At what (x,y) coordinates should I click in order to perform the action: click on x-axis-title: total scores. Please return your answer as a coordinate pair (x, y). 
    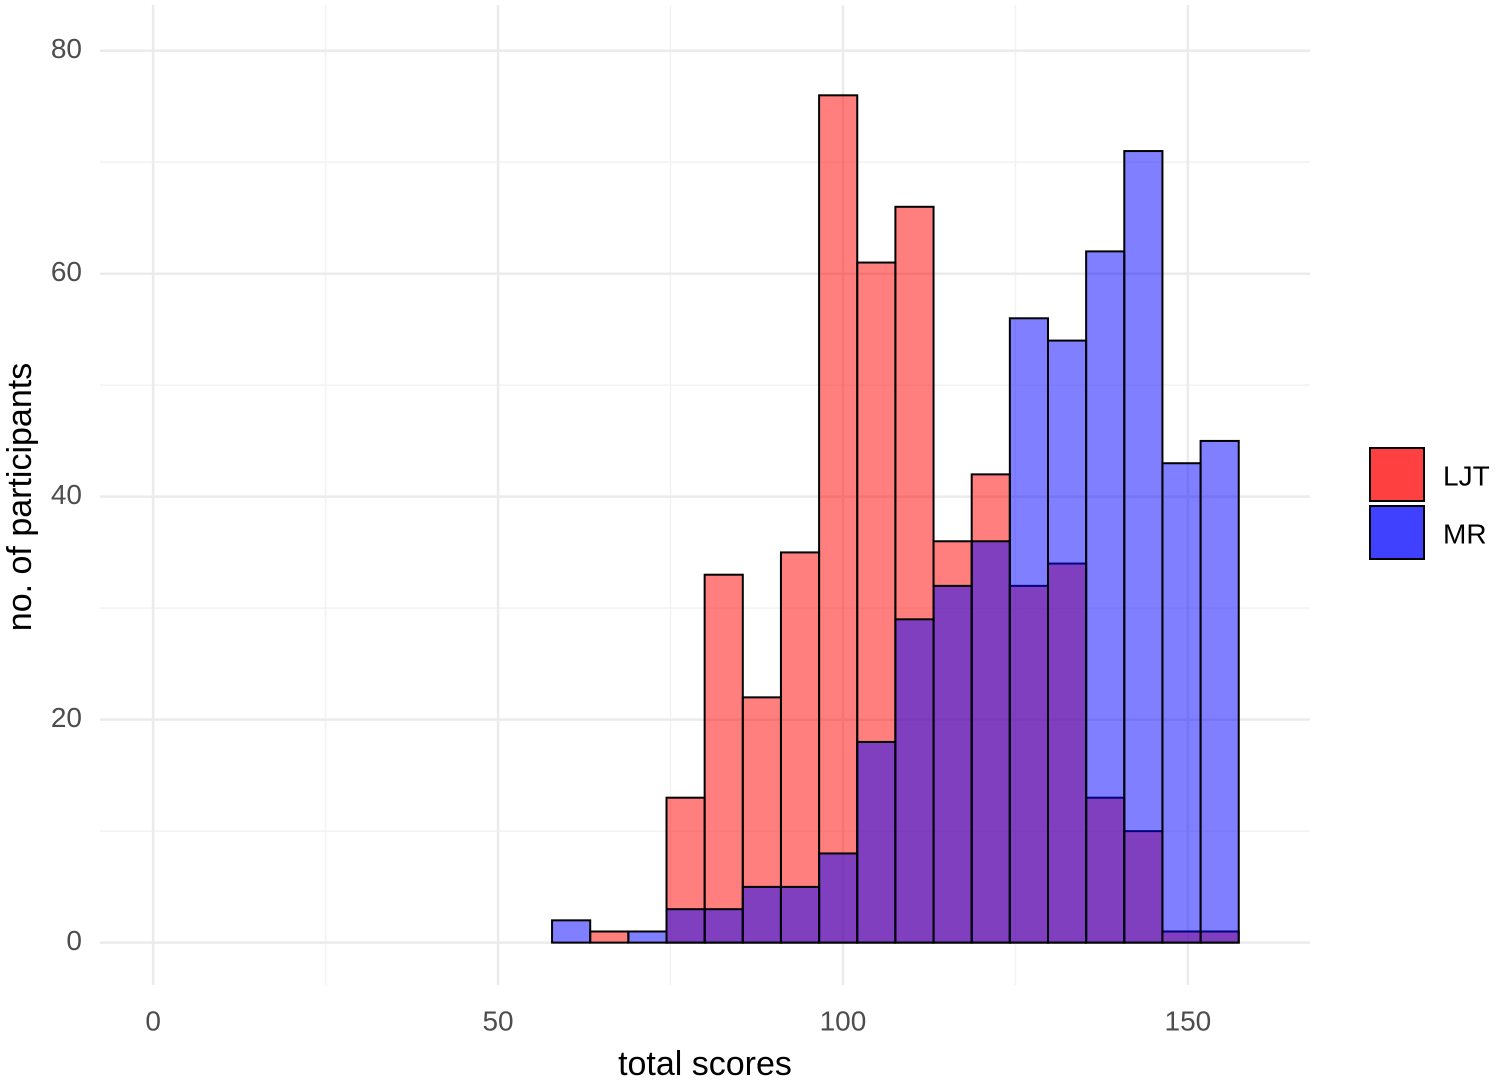
    Looking at the image, I should click on (705, 1064).